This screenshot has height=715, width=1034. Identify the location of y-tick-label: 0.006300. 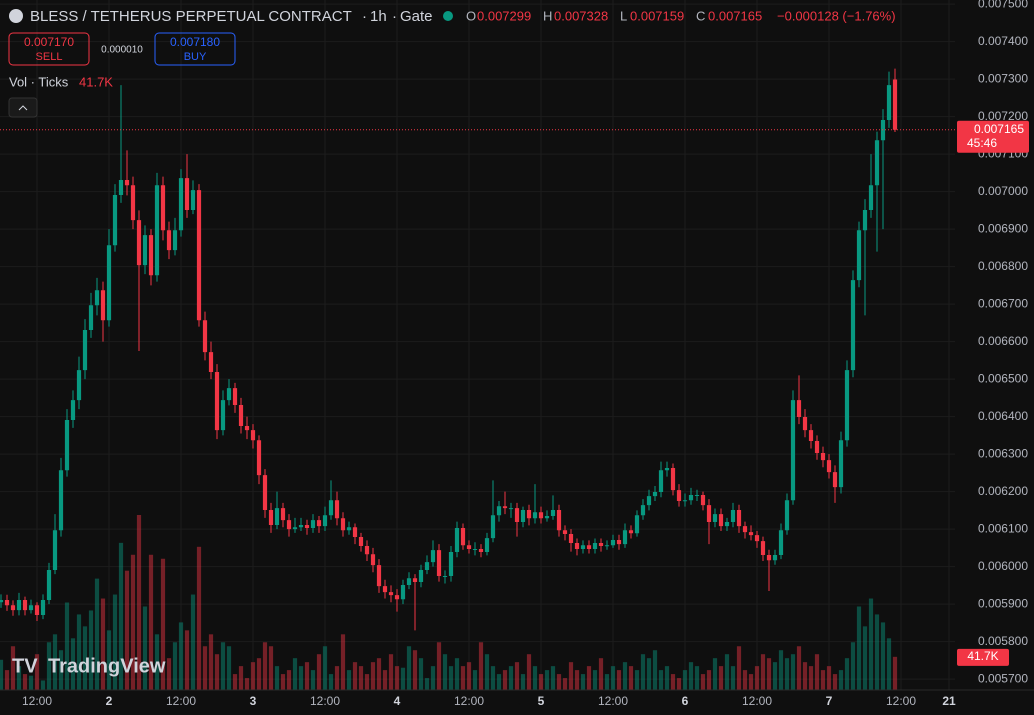
(1003, 453).